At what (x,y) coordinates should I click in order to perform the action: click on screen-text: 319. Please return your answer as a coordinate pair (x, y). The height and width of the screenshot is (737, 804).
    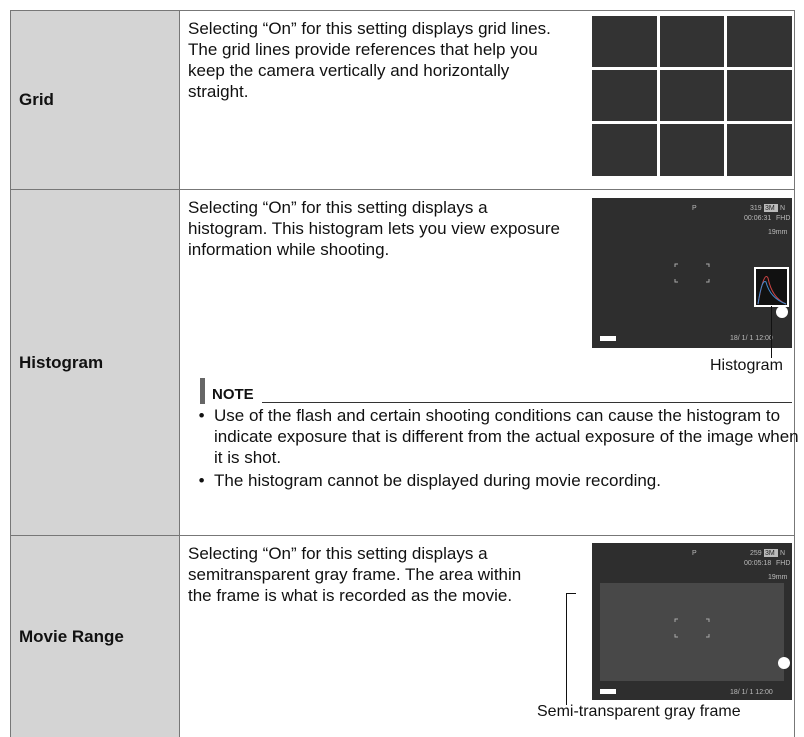
    Looking at the image, I should click on (756, 208).